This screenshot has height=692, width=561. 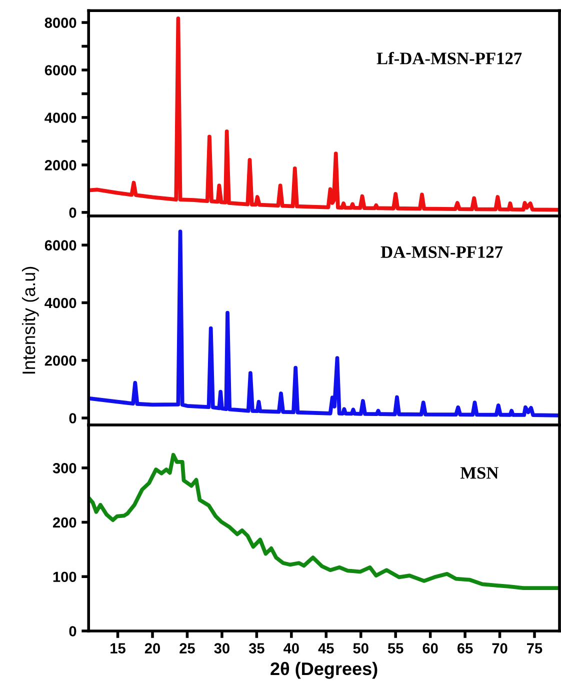 I want to click on x-tick-label: 20, so click(x=152, y=648).